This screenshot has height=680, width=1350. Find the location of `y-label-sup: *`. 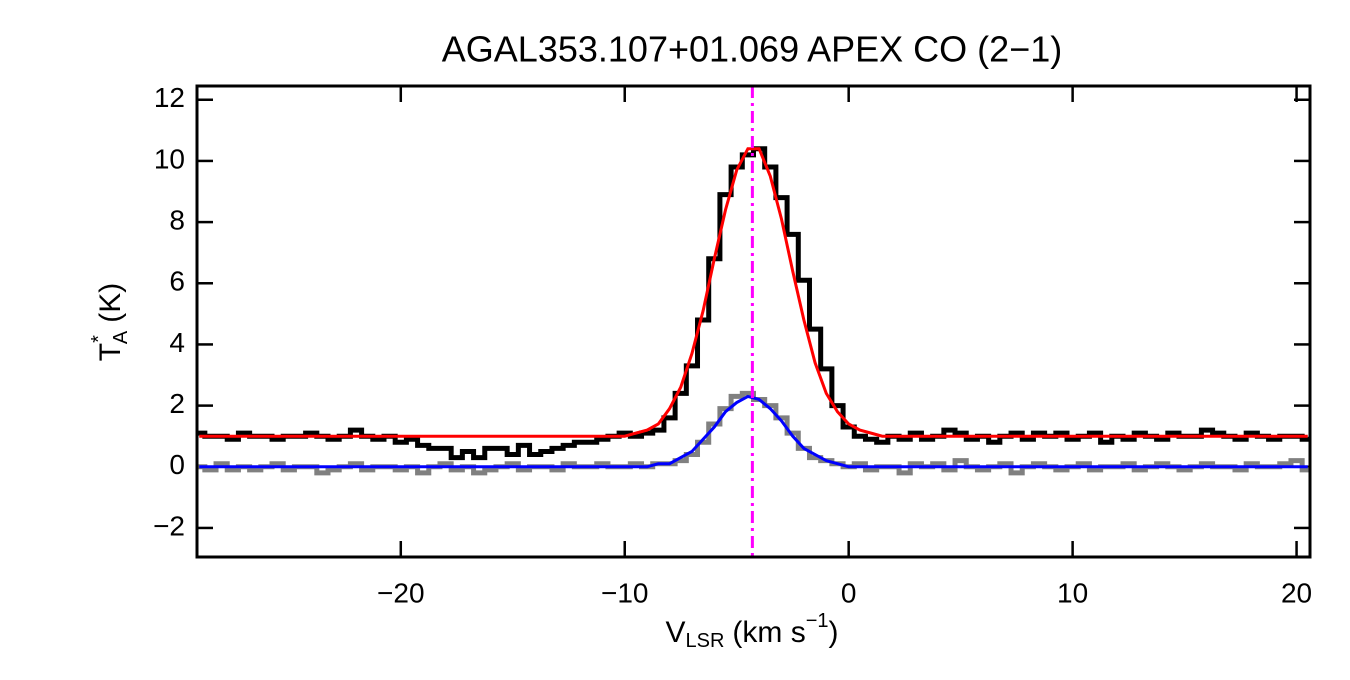

y-label-sup: * is located at coordinates (99, 339).